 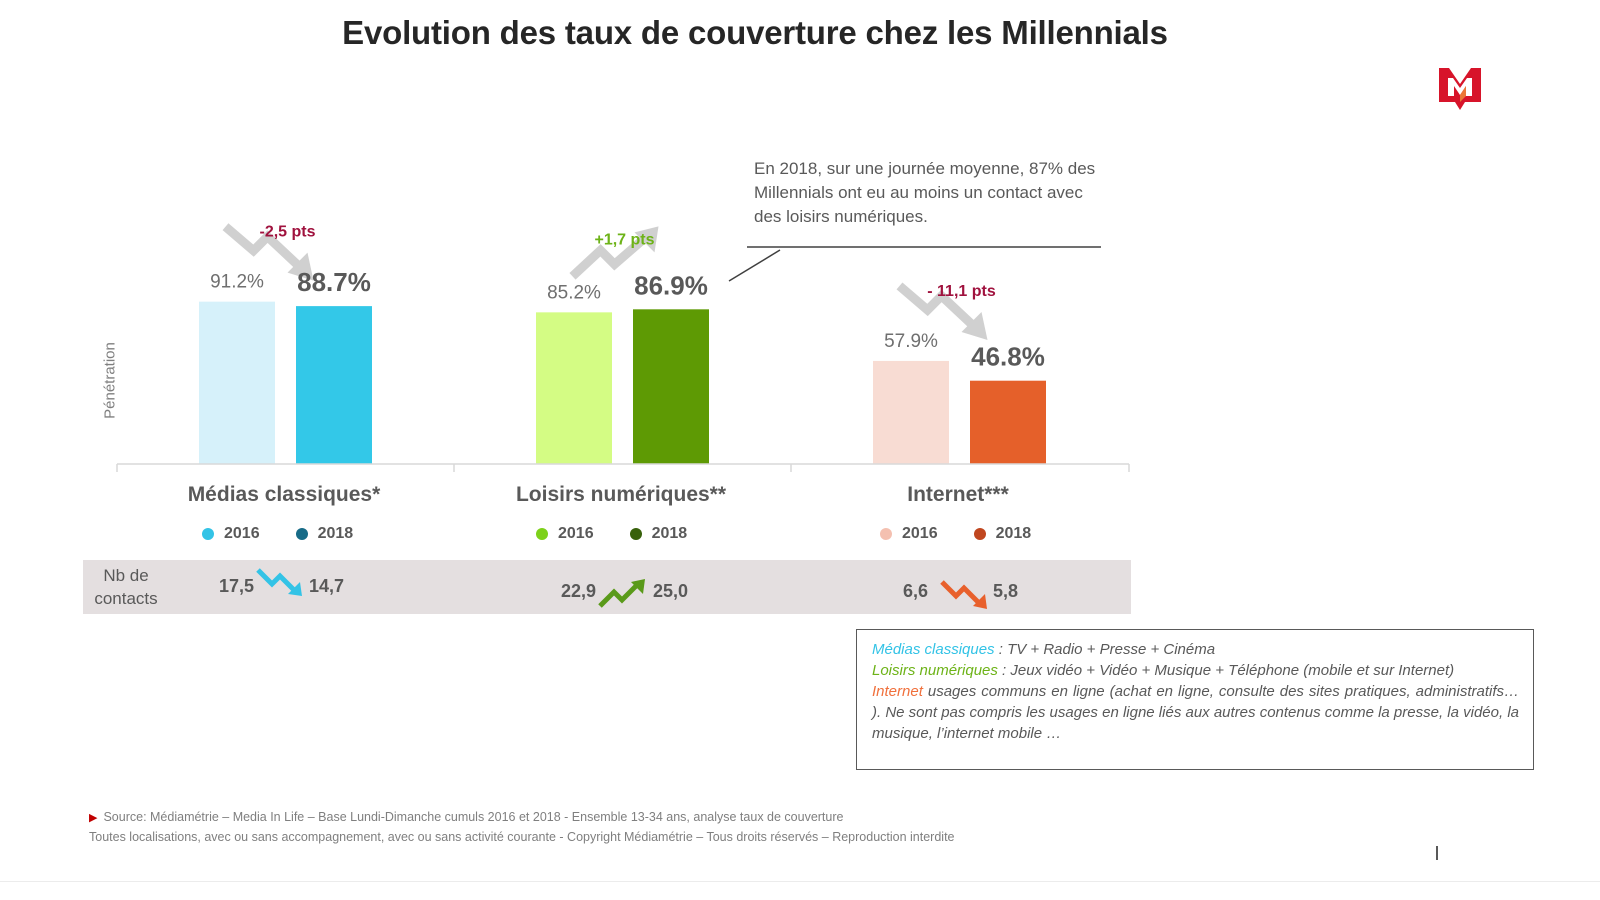 I want to click on category-label-internet: Internet***, so click(x=958, y=494).